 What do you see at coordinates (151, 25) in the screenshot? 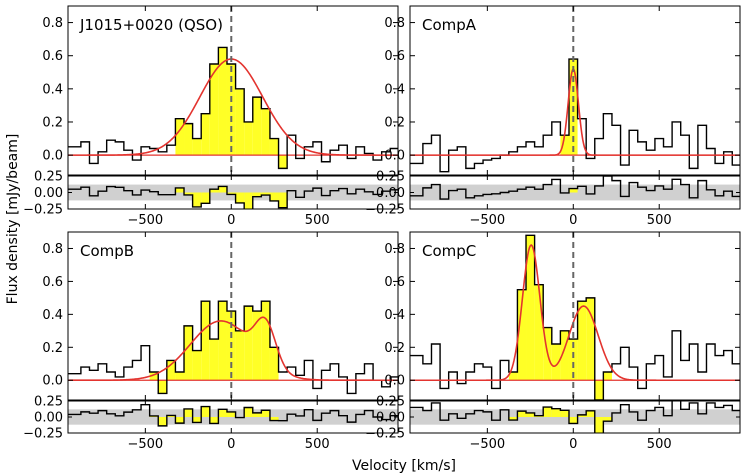
I see `panel-title: J1015+0020 (QSO)` at bounding box center [151, 25].